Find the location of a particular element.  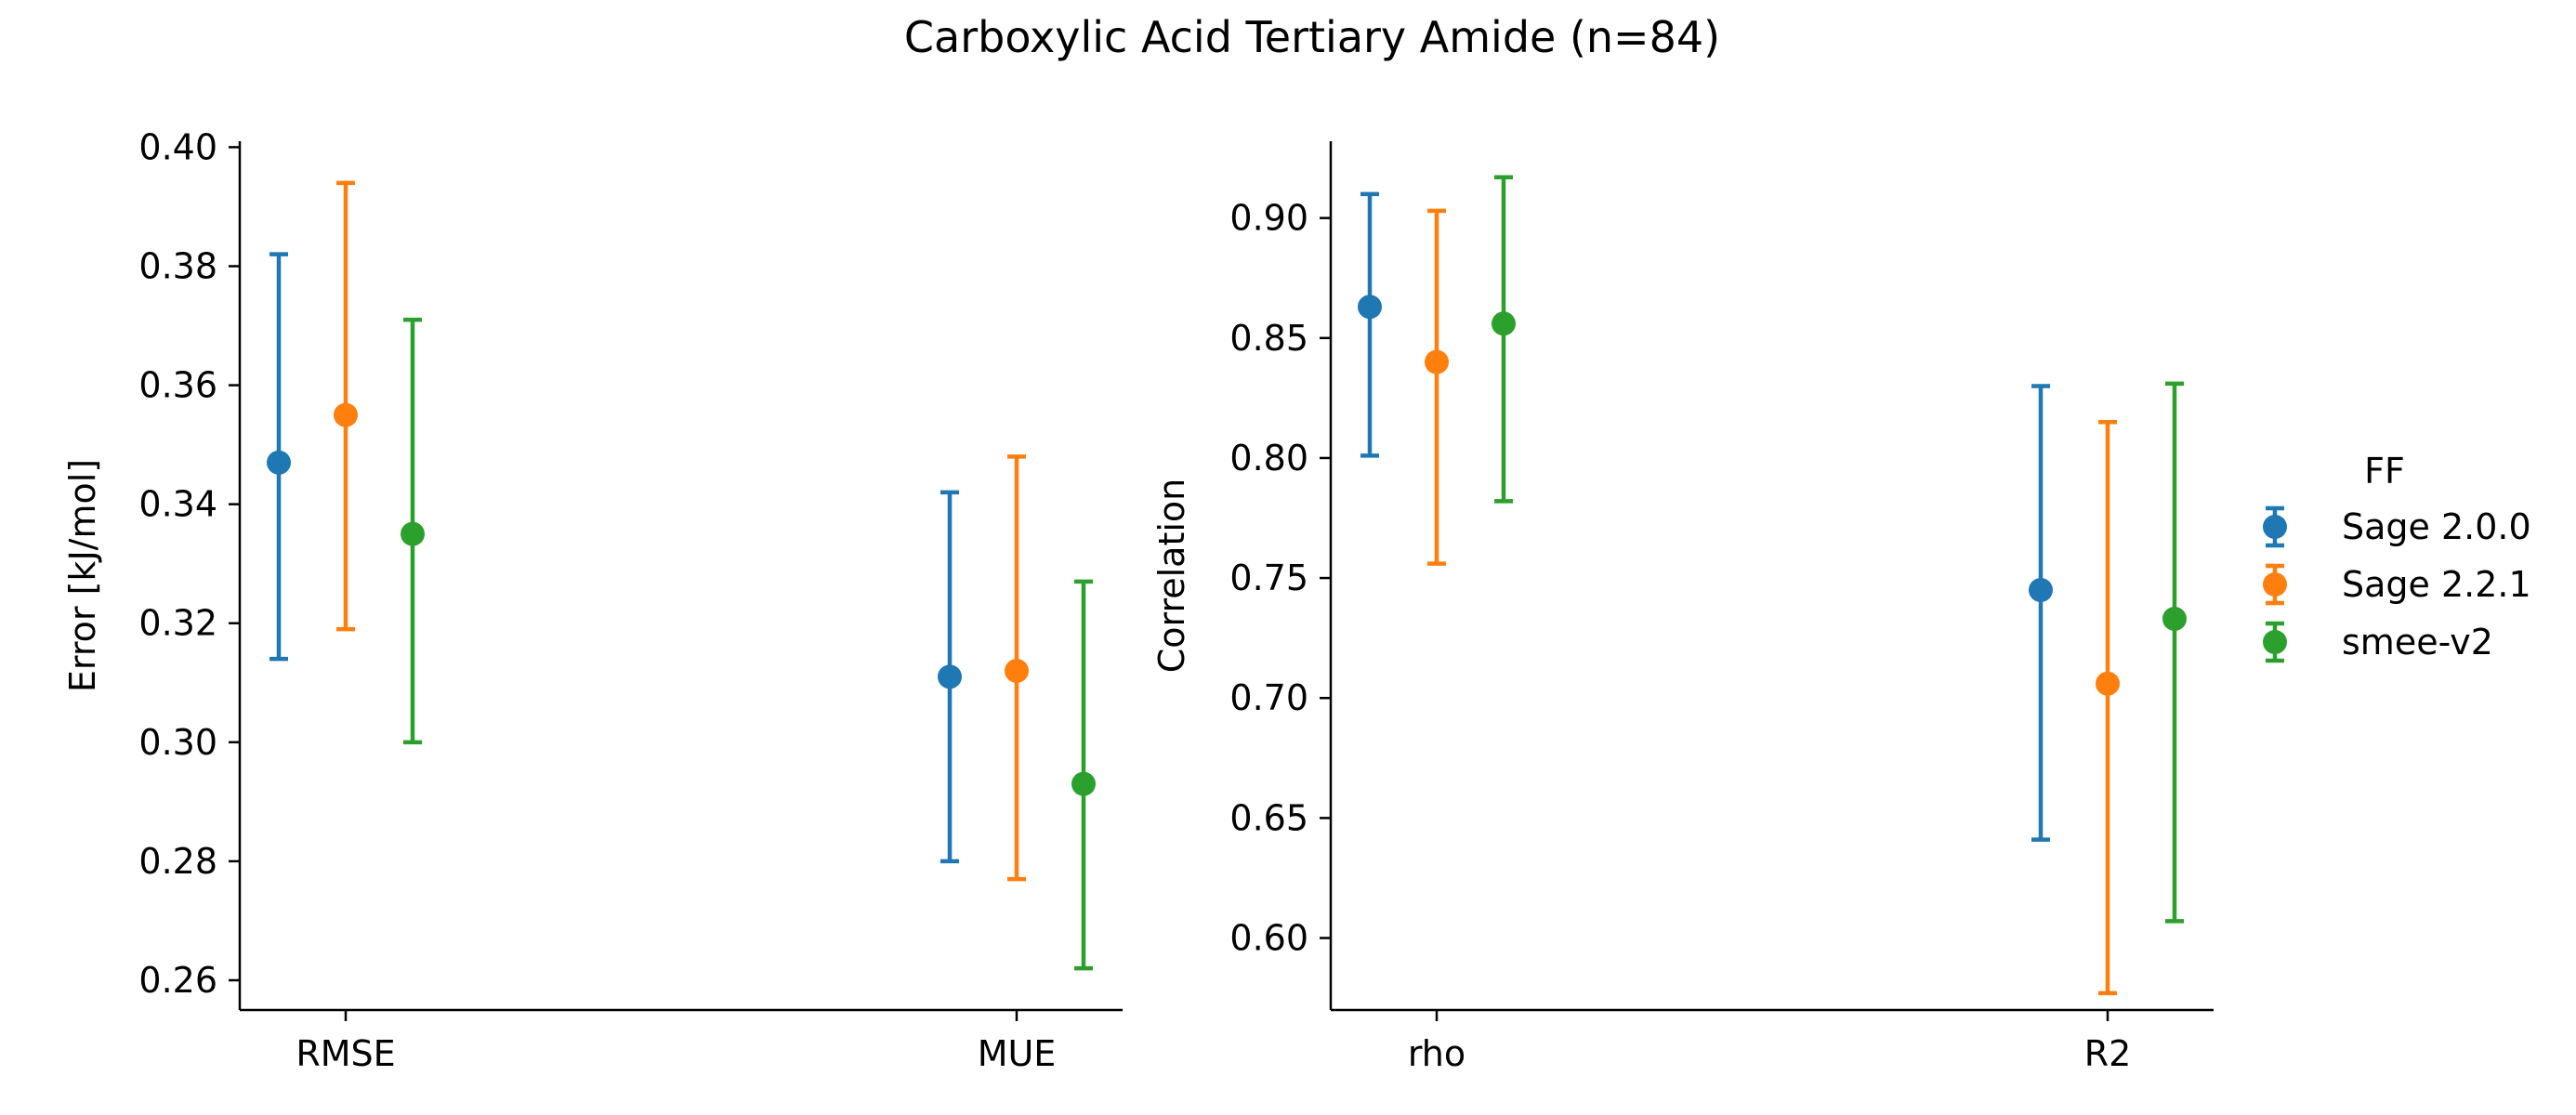

y-tick-label: 0.80 is located at coordinates (1268, 458).